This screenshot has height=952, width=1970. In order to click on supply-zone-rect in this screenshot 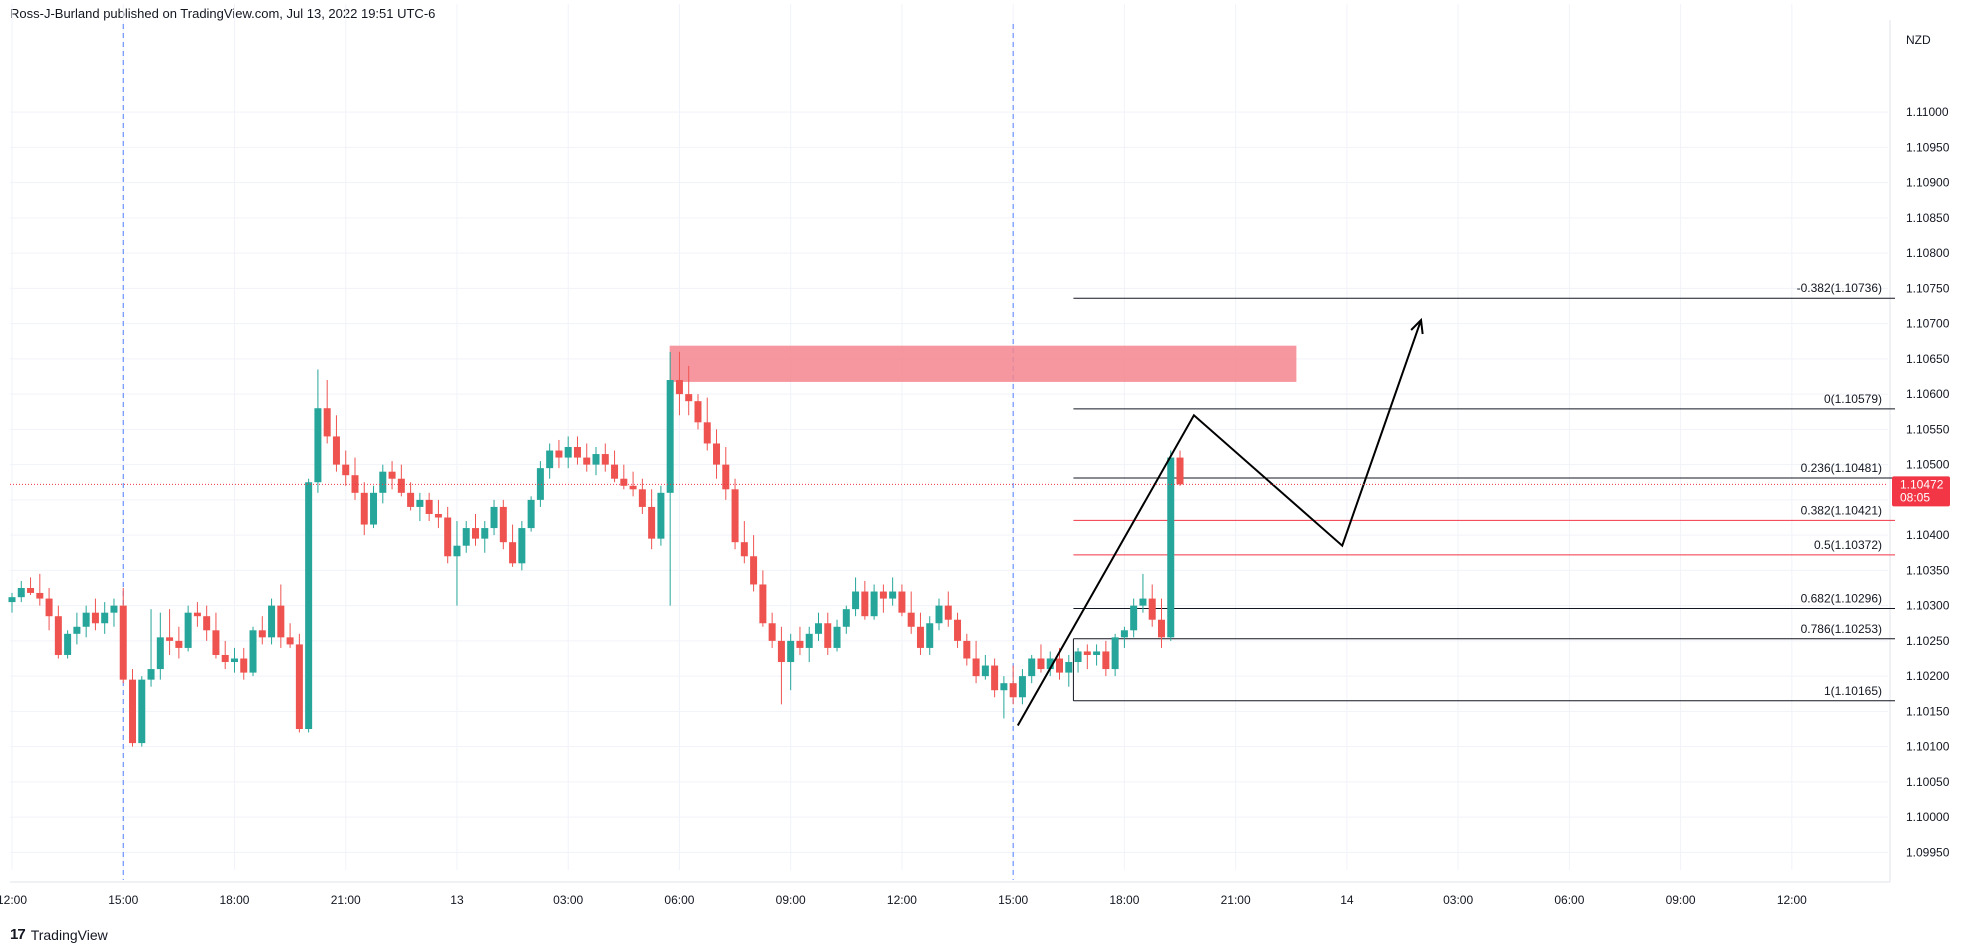, I will do `click(983, 363)`.